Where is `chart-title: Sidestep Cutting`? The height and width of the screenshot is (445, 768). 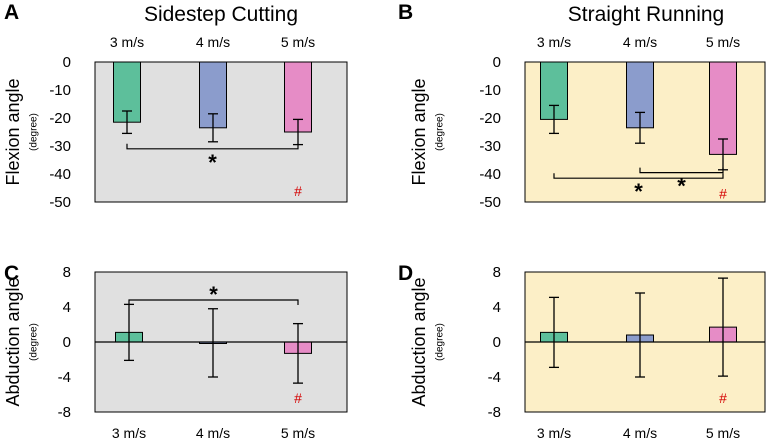
chart-title: Sidestep Cutting is located at coordinates (221, 14).